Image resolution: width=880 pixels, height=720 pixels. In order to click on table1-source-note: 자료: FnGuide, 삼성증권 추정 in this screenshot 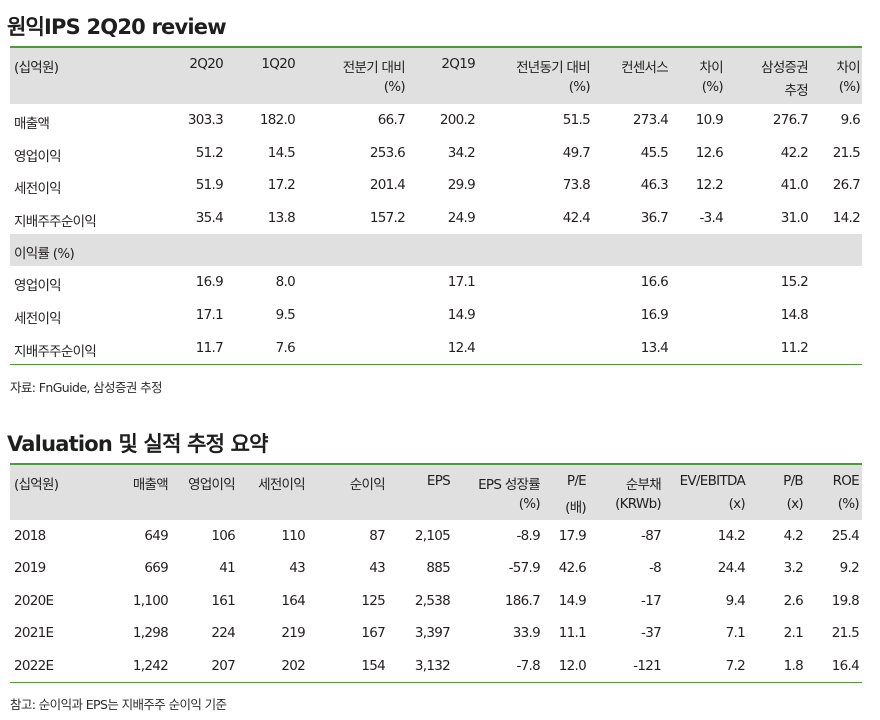, I will do `click(86, 387)`.